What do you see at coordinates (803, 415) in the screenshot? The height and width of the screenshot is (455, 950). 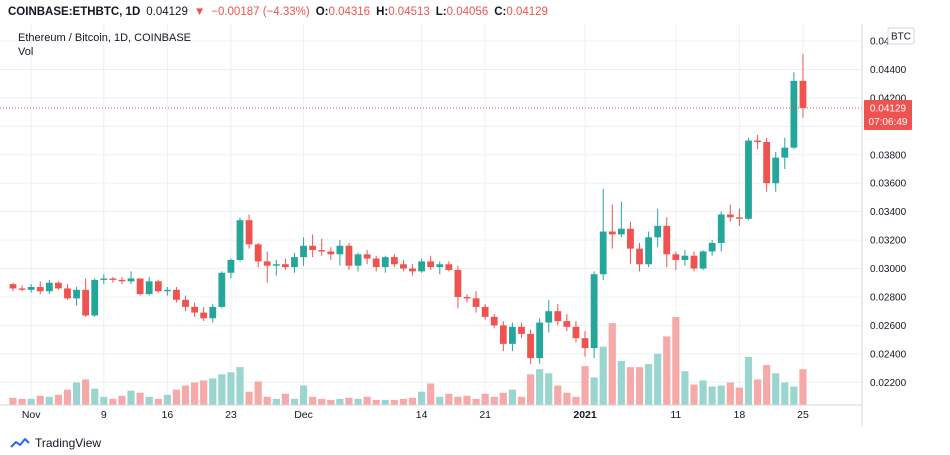 I see `time-tick: 25` at bounding box center [803, 415].